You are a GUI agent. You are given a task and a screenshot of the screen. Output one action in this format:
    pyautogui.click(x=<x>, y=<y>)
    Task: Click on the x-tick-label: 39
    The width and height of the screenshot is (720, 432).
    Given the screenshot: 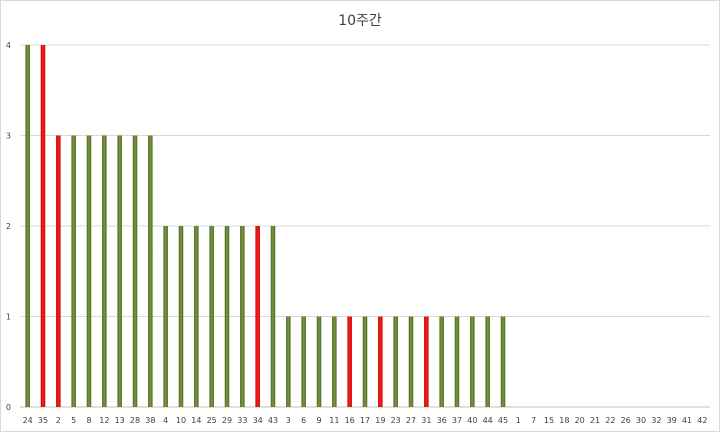 What is the action you would take?
    pyautogui.click(x=672, y=420)
    